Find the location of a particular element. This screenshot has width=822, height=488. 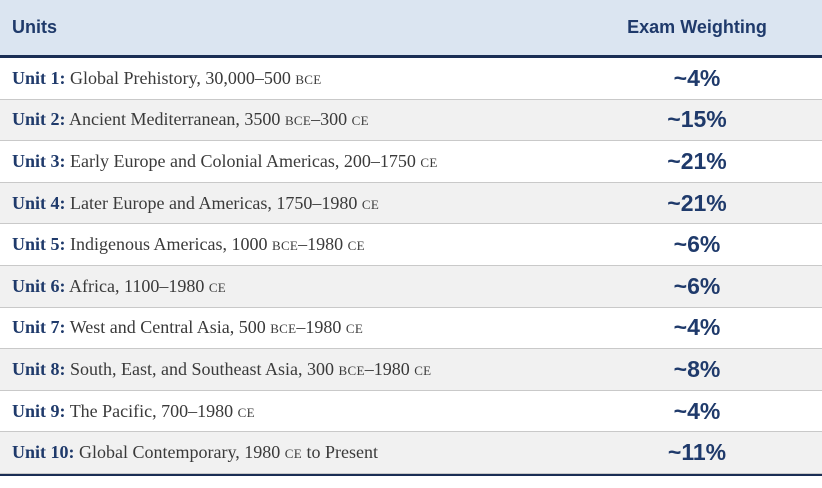

unit-number: Unit 4: is located at coordinates (39, 202).